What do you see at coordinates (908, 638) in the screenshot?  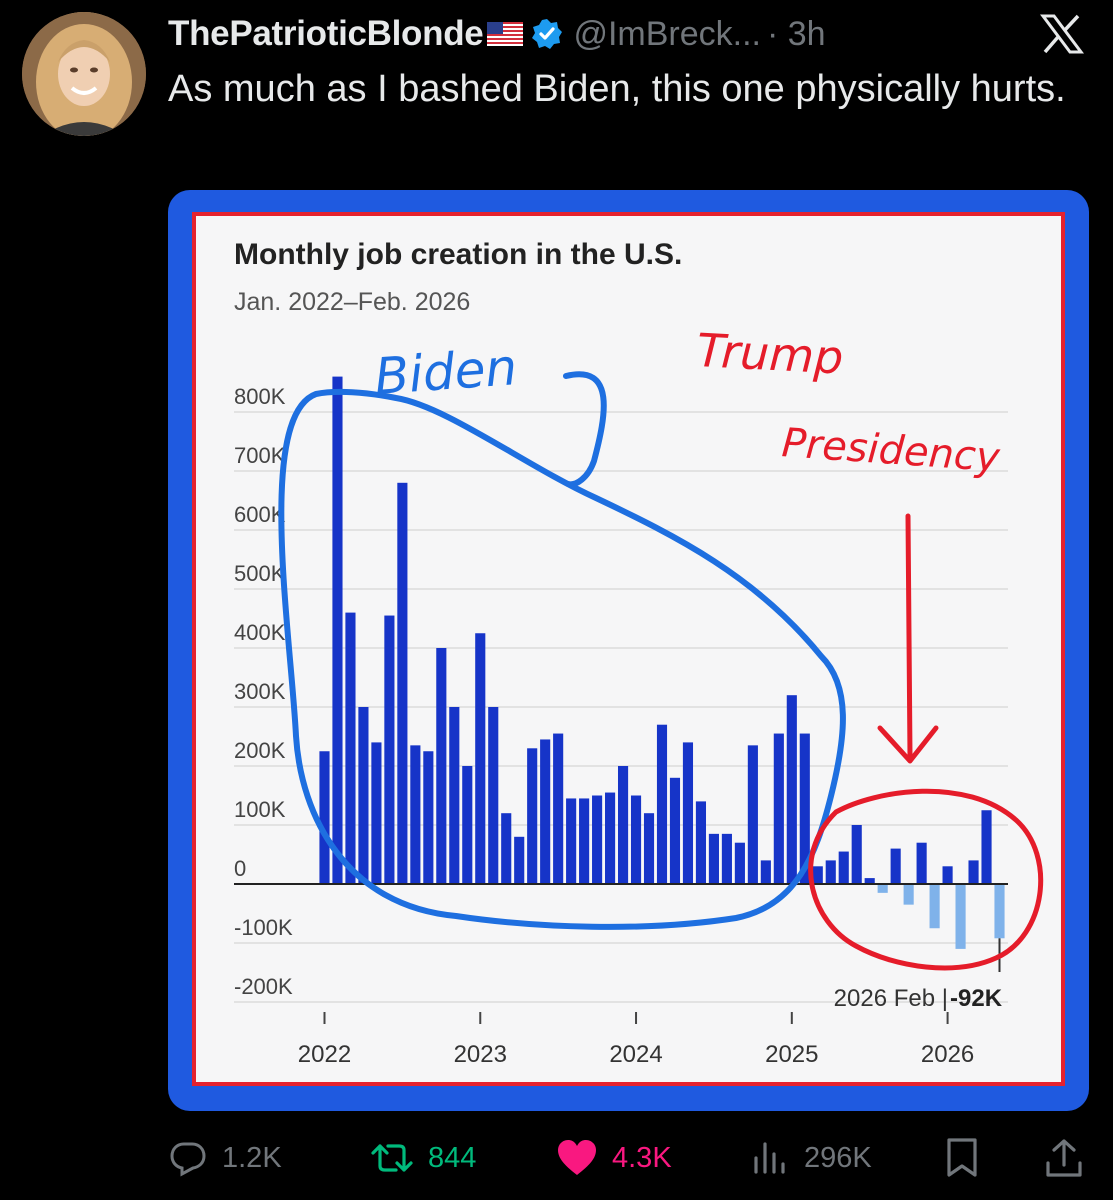 I see `trump-arrow-scribble` at bounding box center [908, 638].